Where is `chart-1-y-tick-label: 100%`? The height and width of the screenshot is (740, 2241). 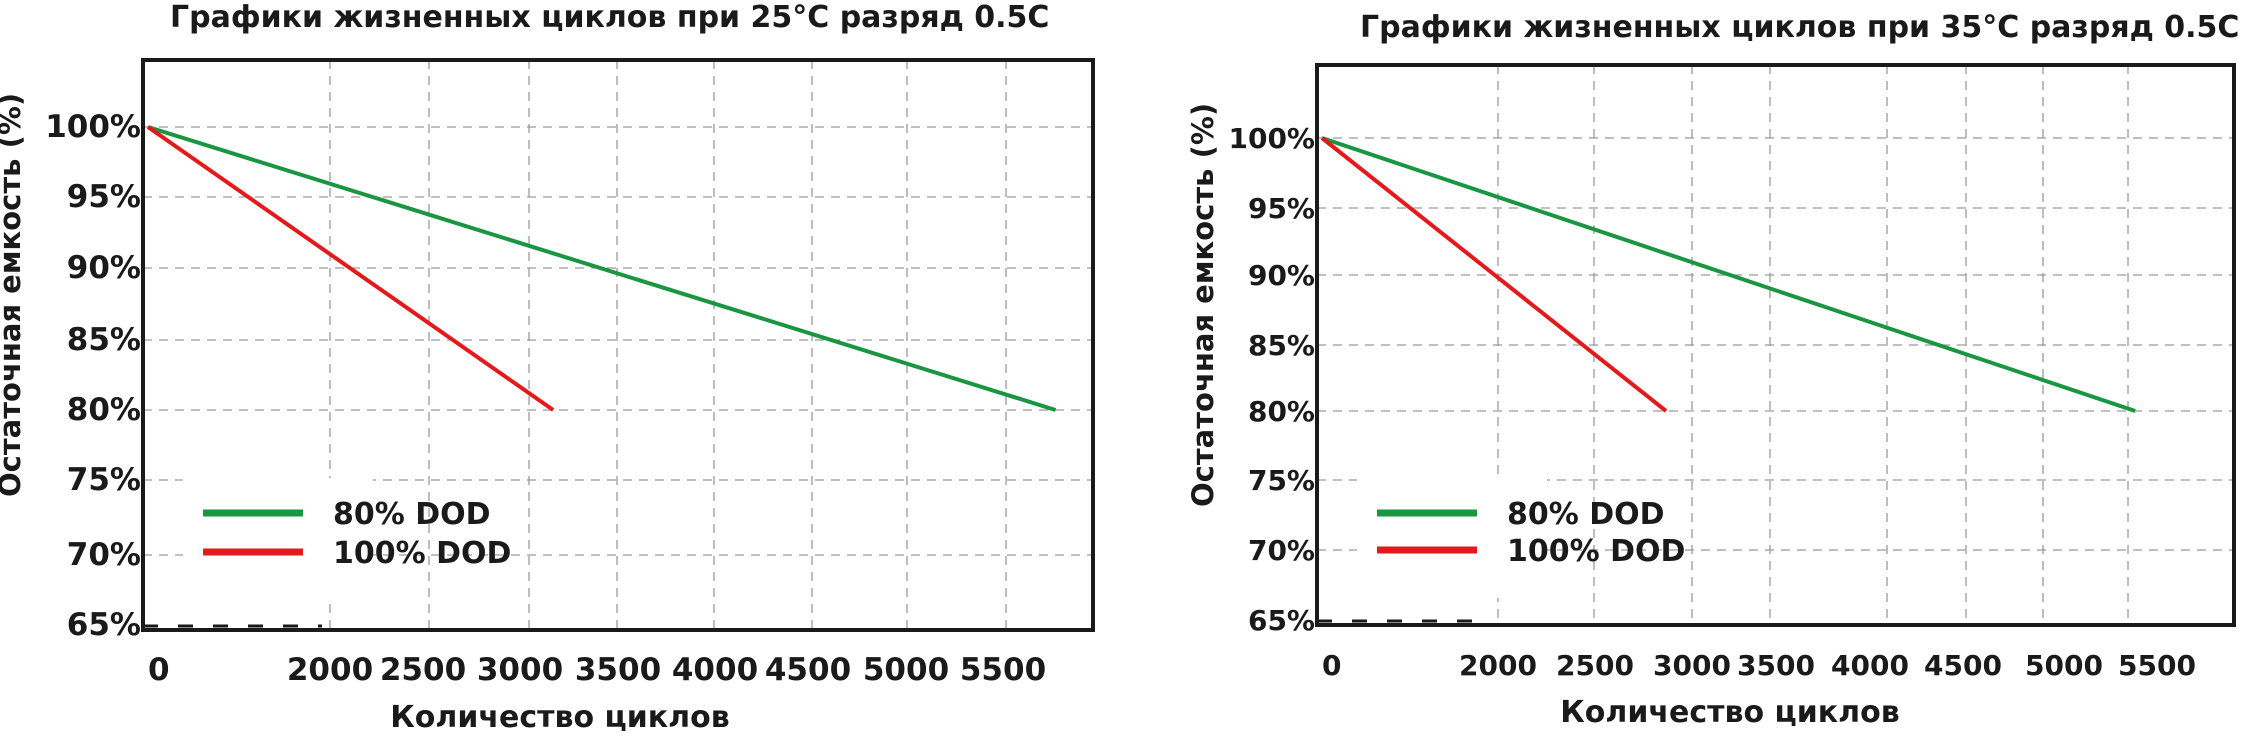 chart-1-y-tick-label: 100% is located at coordinates (93, 127).